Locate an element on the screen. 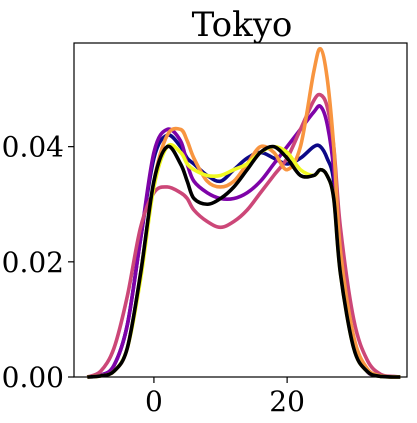 The width and height of the screenshot is (417, 423). y-tick-label: 0.04 is located at coordinates (33, 147).